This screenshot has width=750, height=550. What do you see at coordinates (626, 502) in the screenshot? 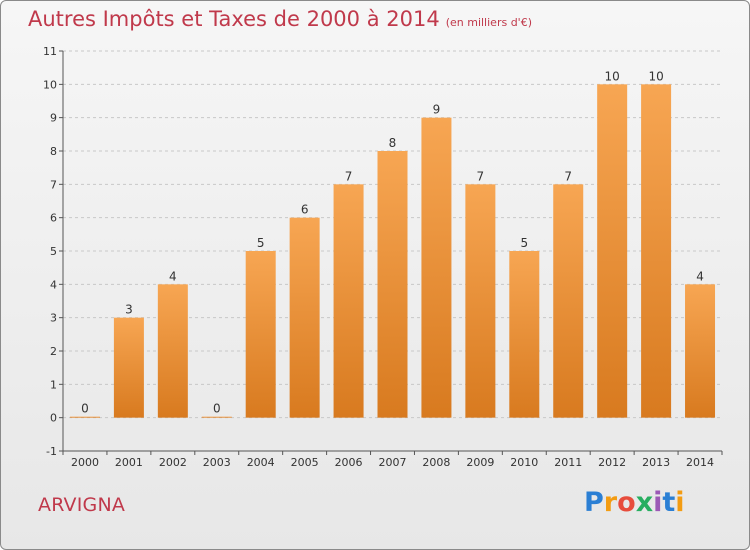
I see `logo-letter: o` at bounding box center [626, 502].